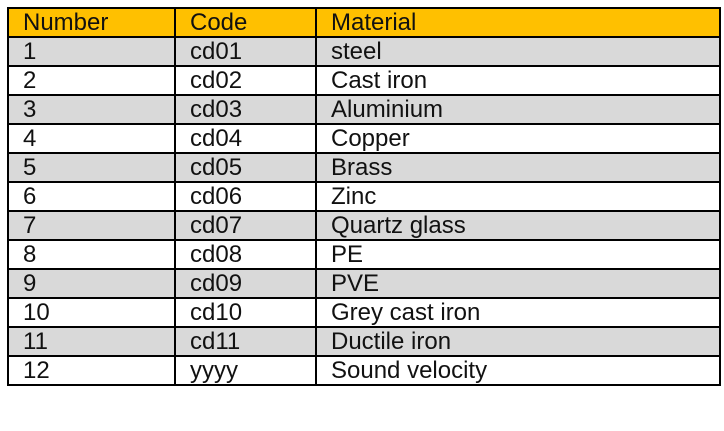 The height and width of the screenshot is (431, 724). Describe the element at coordinates (245, 22) in the screenshot. I see `column-header-code: Code` at that location.